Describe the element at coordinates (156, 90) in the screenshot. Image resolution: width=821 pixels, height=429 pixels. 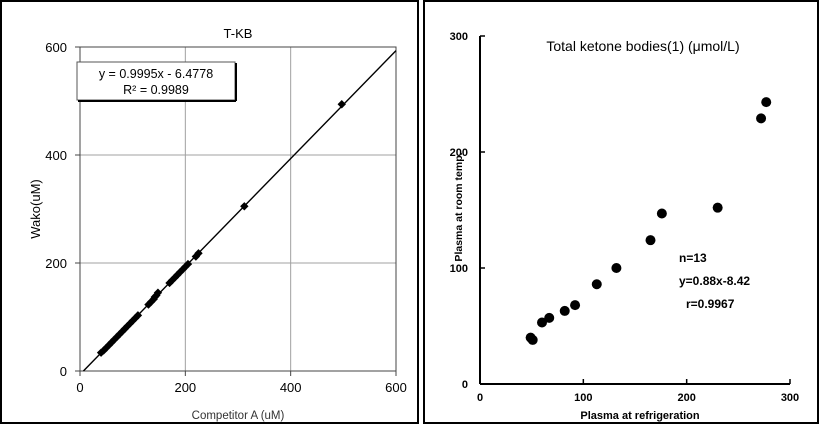
I see `left-r2-text: R² = 0.9989` at that location.